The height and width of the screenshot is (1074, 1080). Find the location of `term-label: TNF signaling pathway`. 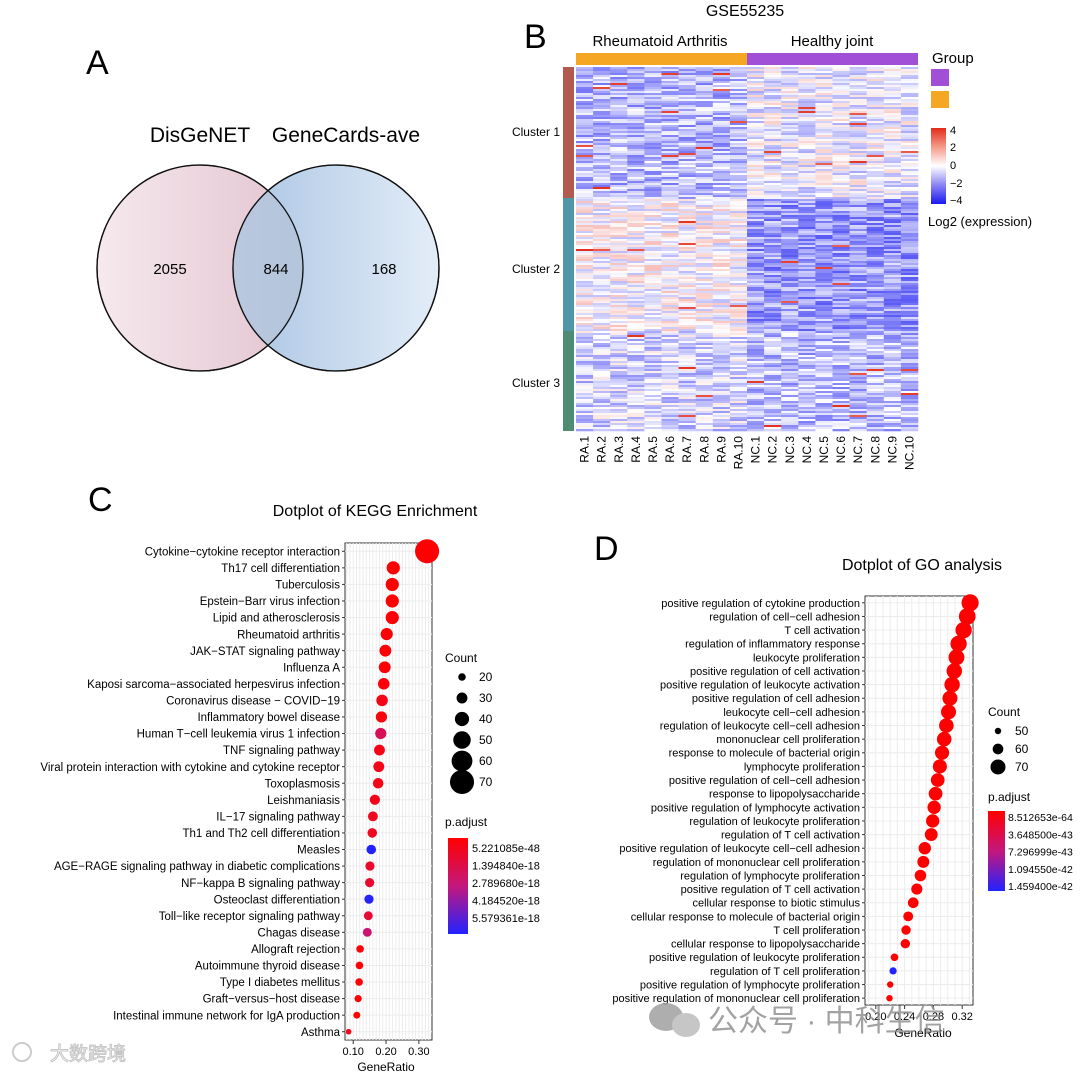

term-label: TNF signaling pathway is located at coordinates (281, 751).